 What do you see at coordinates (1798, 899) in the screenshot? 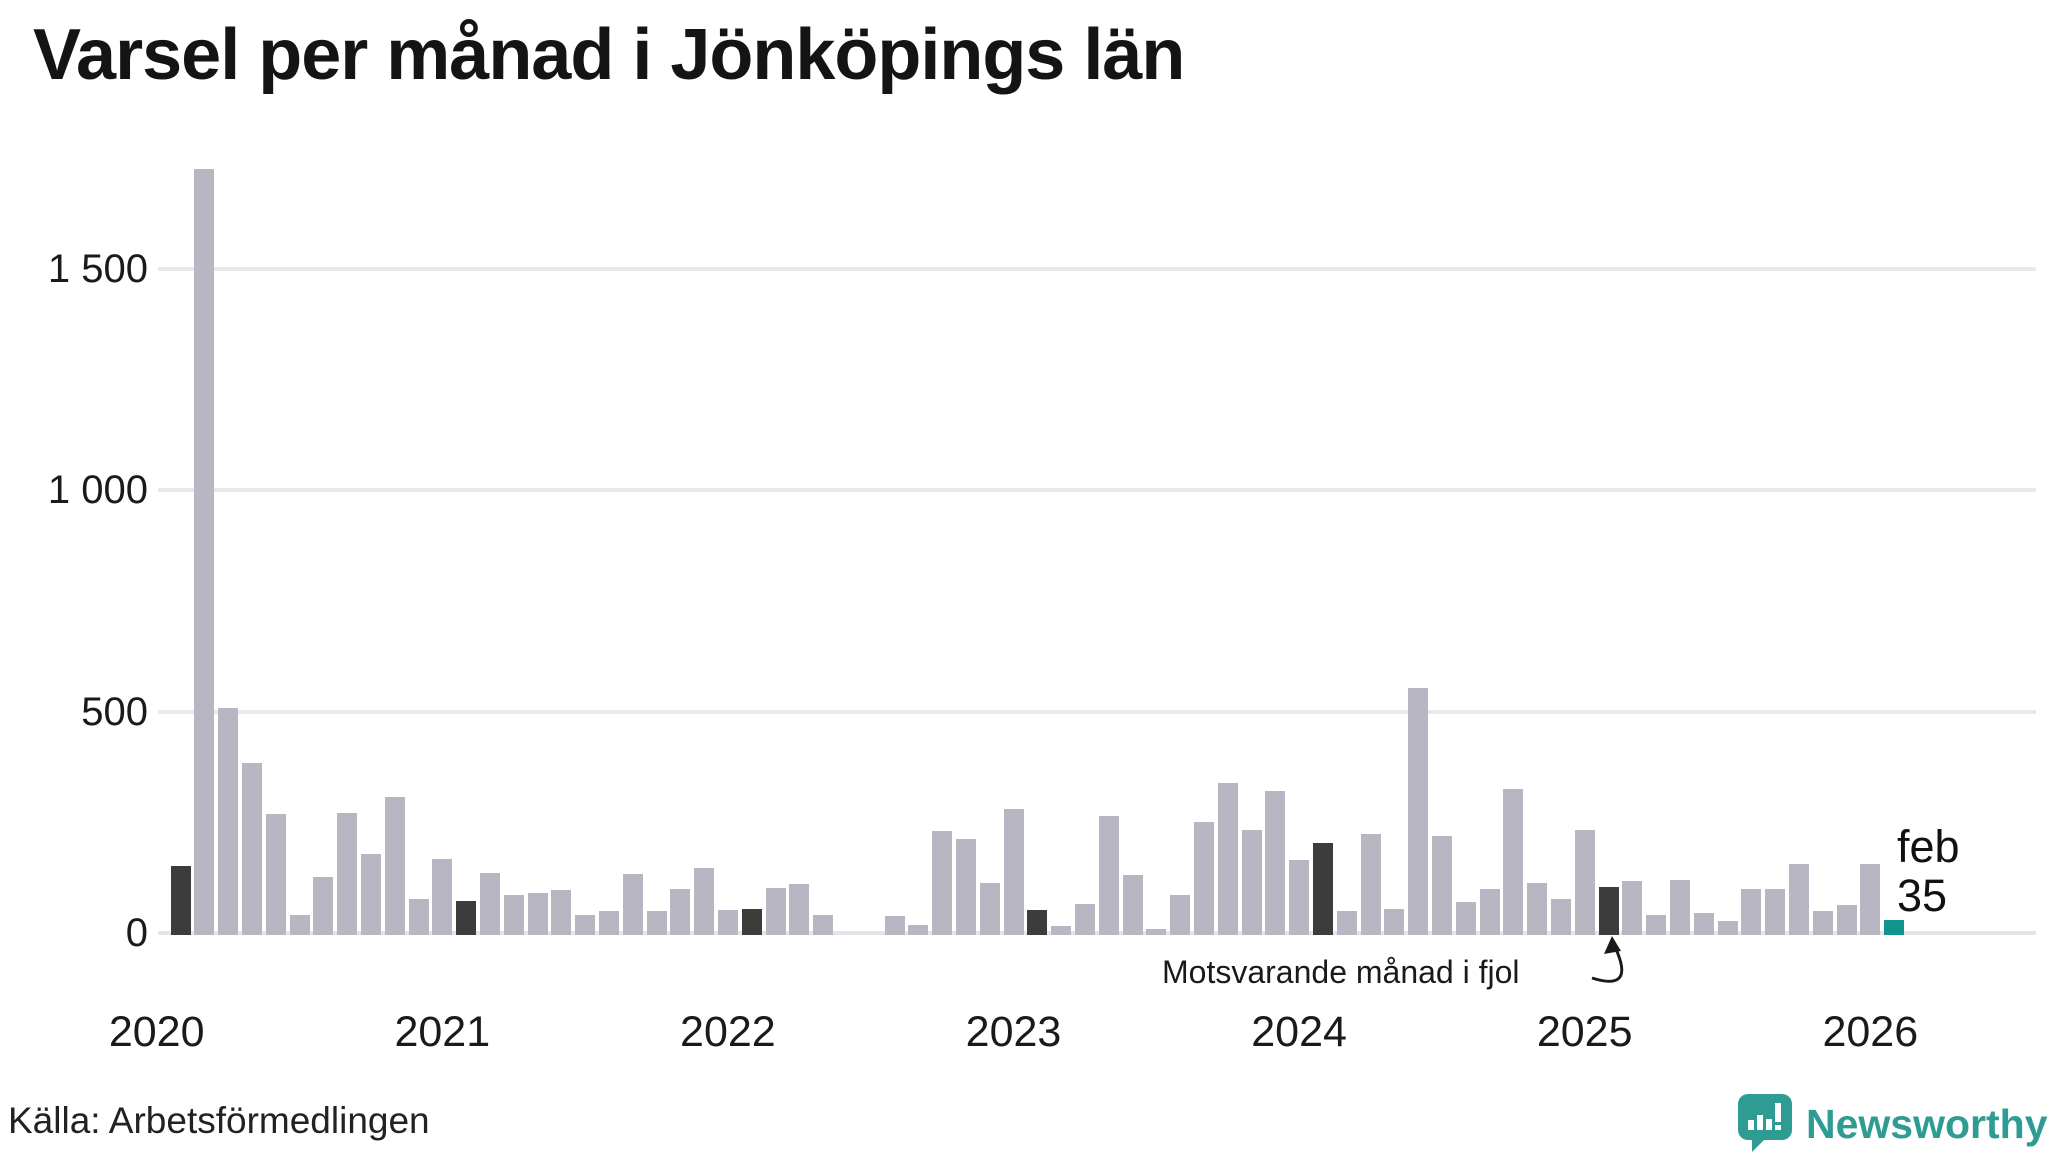
I see `bar-okt-2025` at bounding box center [1798, 899].